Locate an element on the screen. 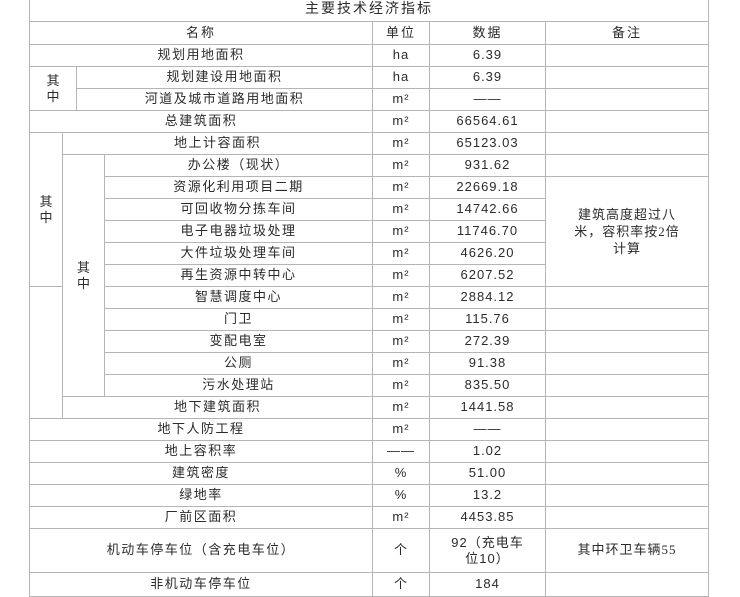  indicator-unit: 个 is located at coordinates (401, 584).